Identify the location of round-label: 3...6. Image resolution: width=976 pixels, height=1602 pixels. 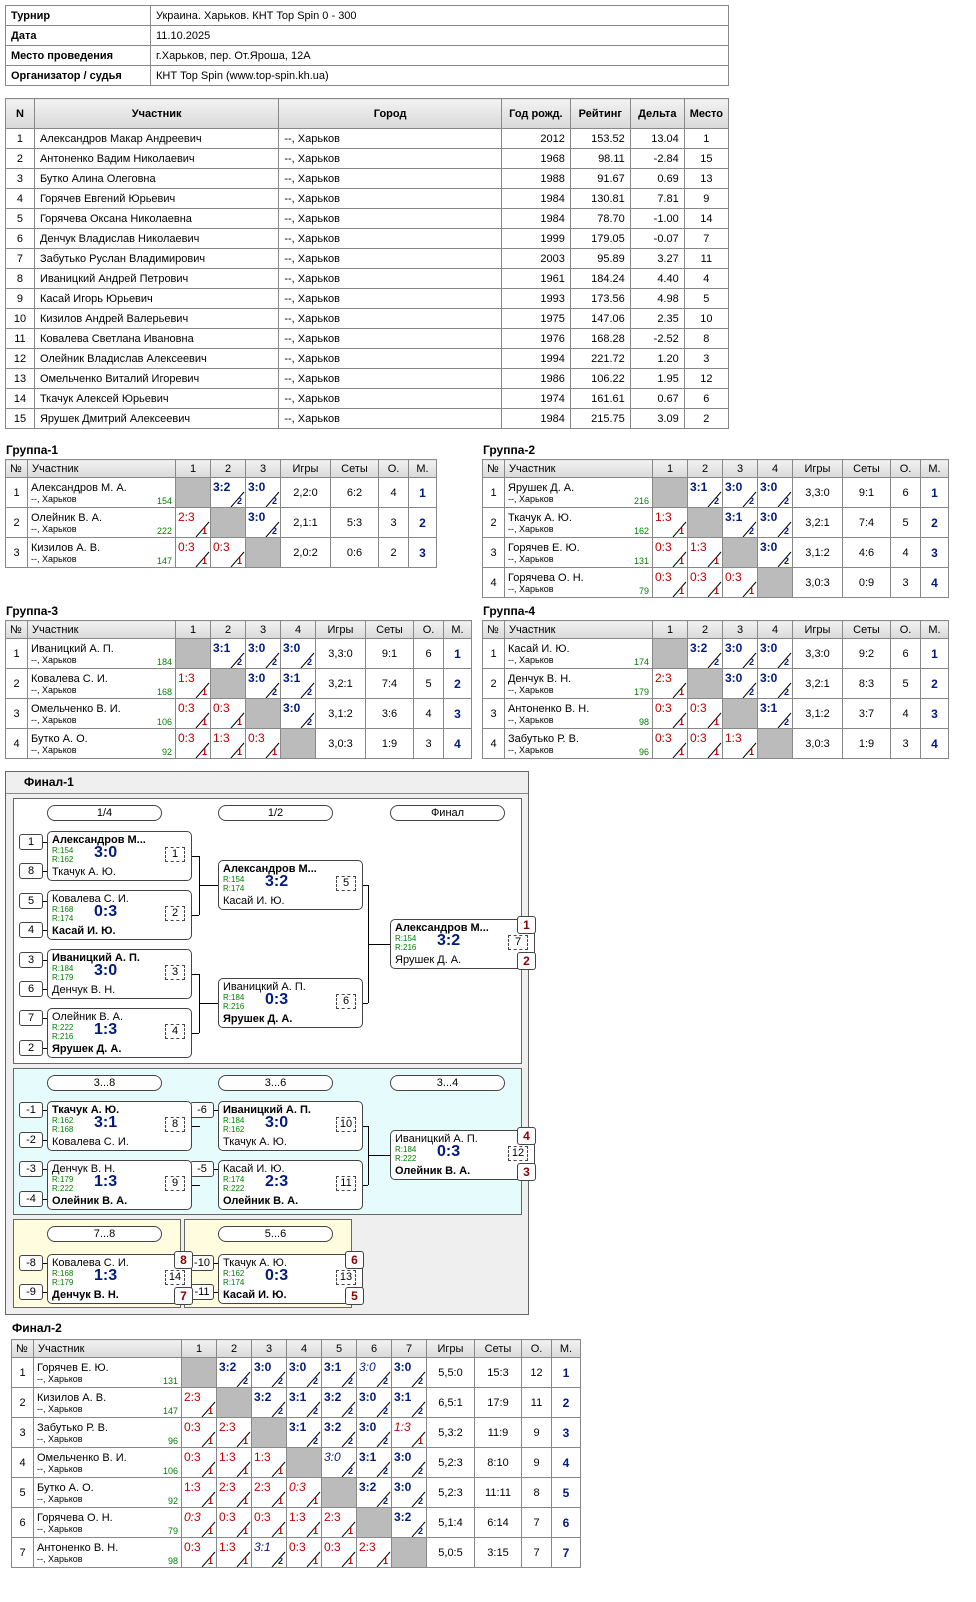
(275, 1083).